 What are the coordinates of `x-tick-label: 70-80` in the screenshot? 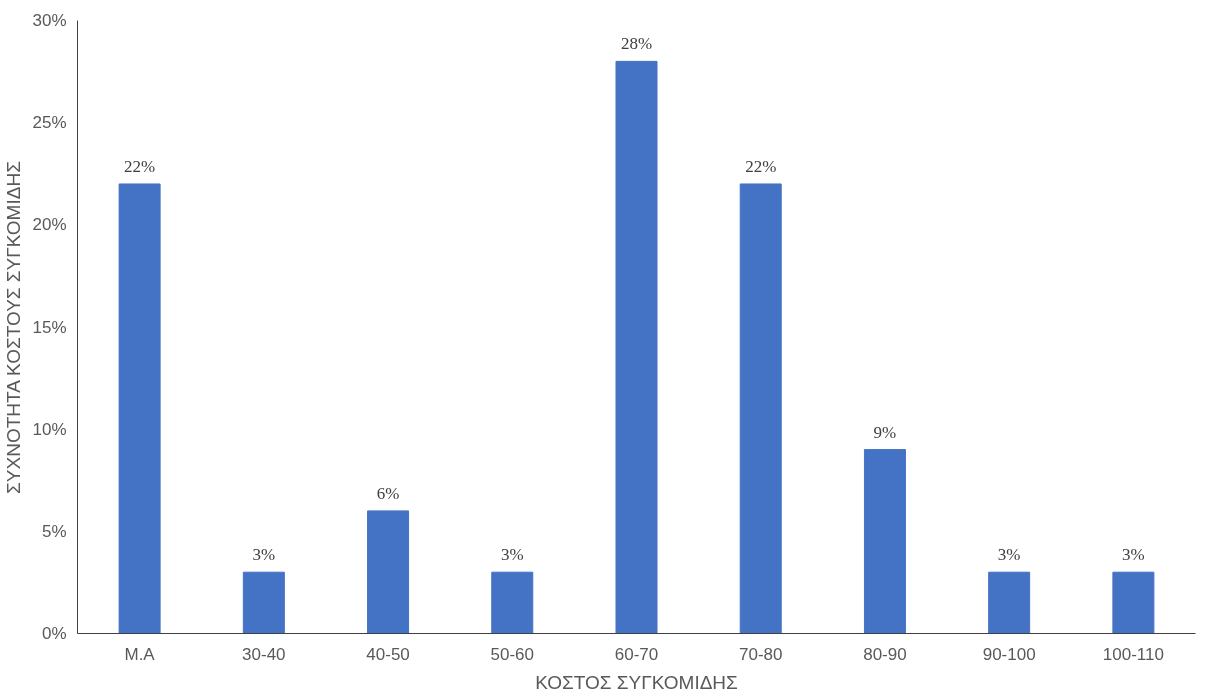 It's located at (760, 654).